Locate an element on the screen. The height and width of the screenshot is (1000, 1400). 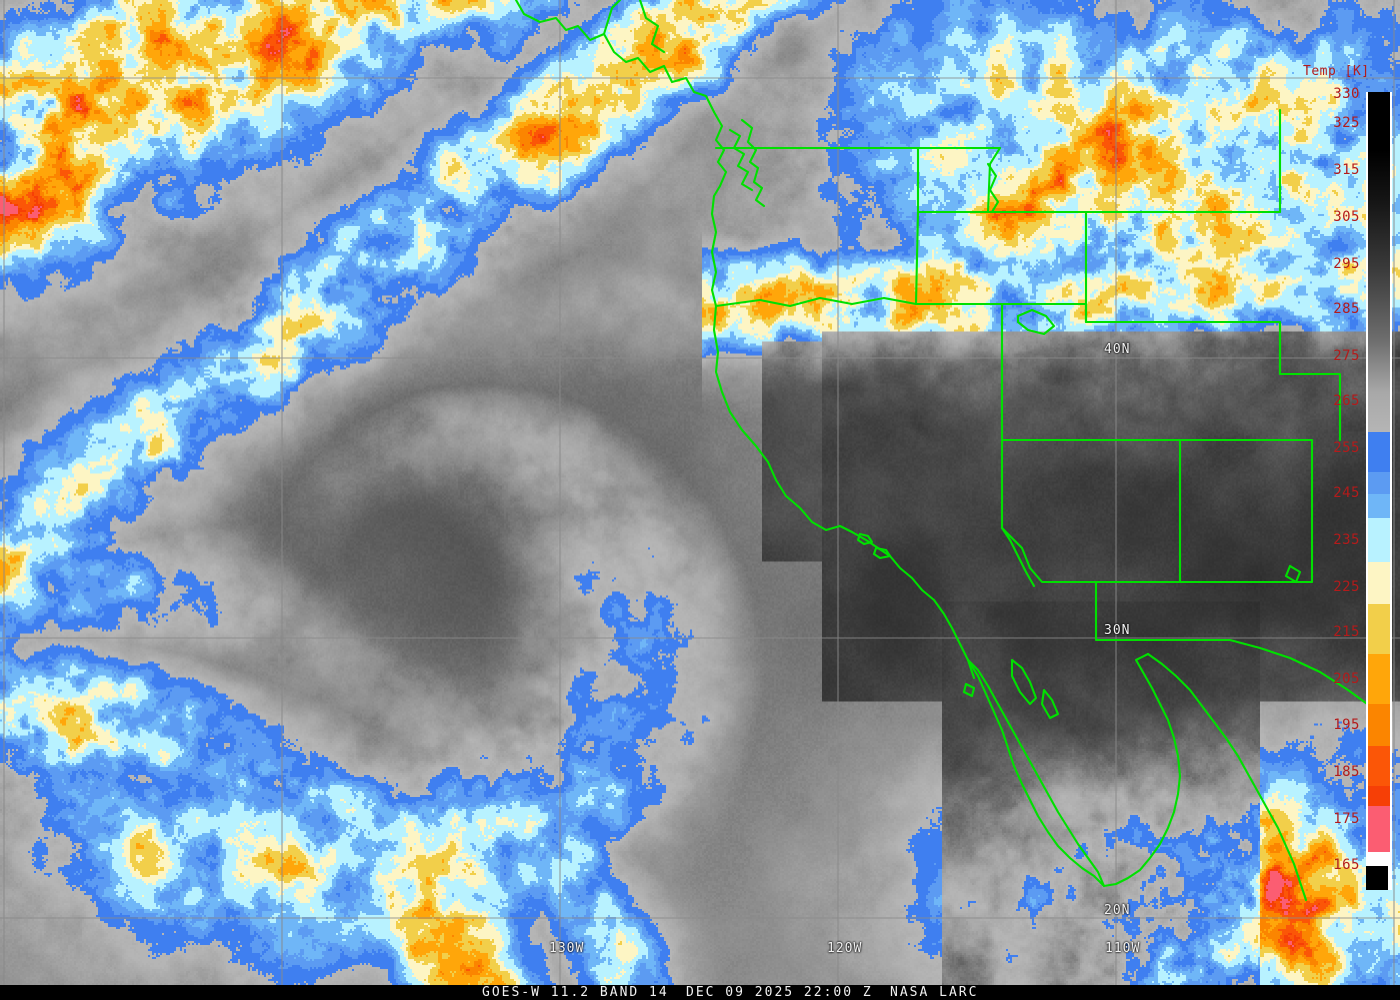
caption-agency: NASA LARC is located at coordinates (934, 992).